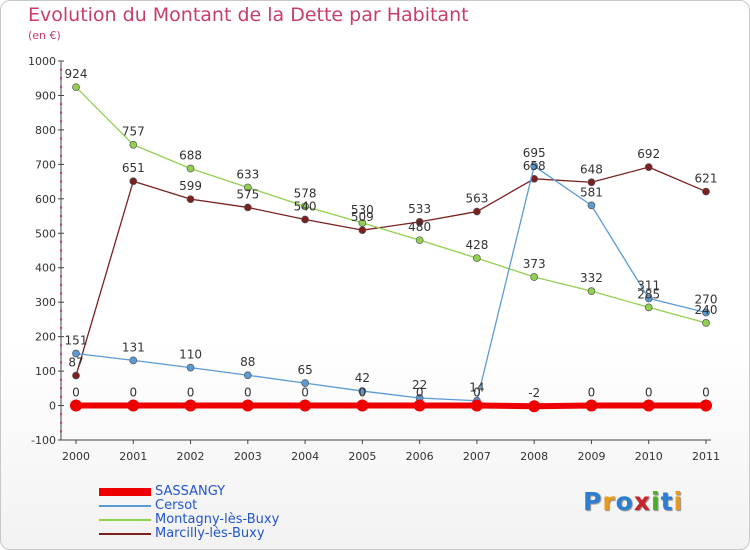  What do you see at coordinates (633, 501) in the screenshot?
I see `proxiti-logo: Proxiti` at bounding box center [633, 501].